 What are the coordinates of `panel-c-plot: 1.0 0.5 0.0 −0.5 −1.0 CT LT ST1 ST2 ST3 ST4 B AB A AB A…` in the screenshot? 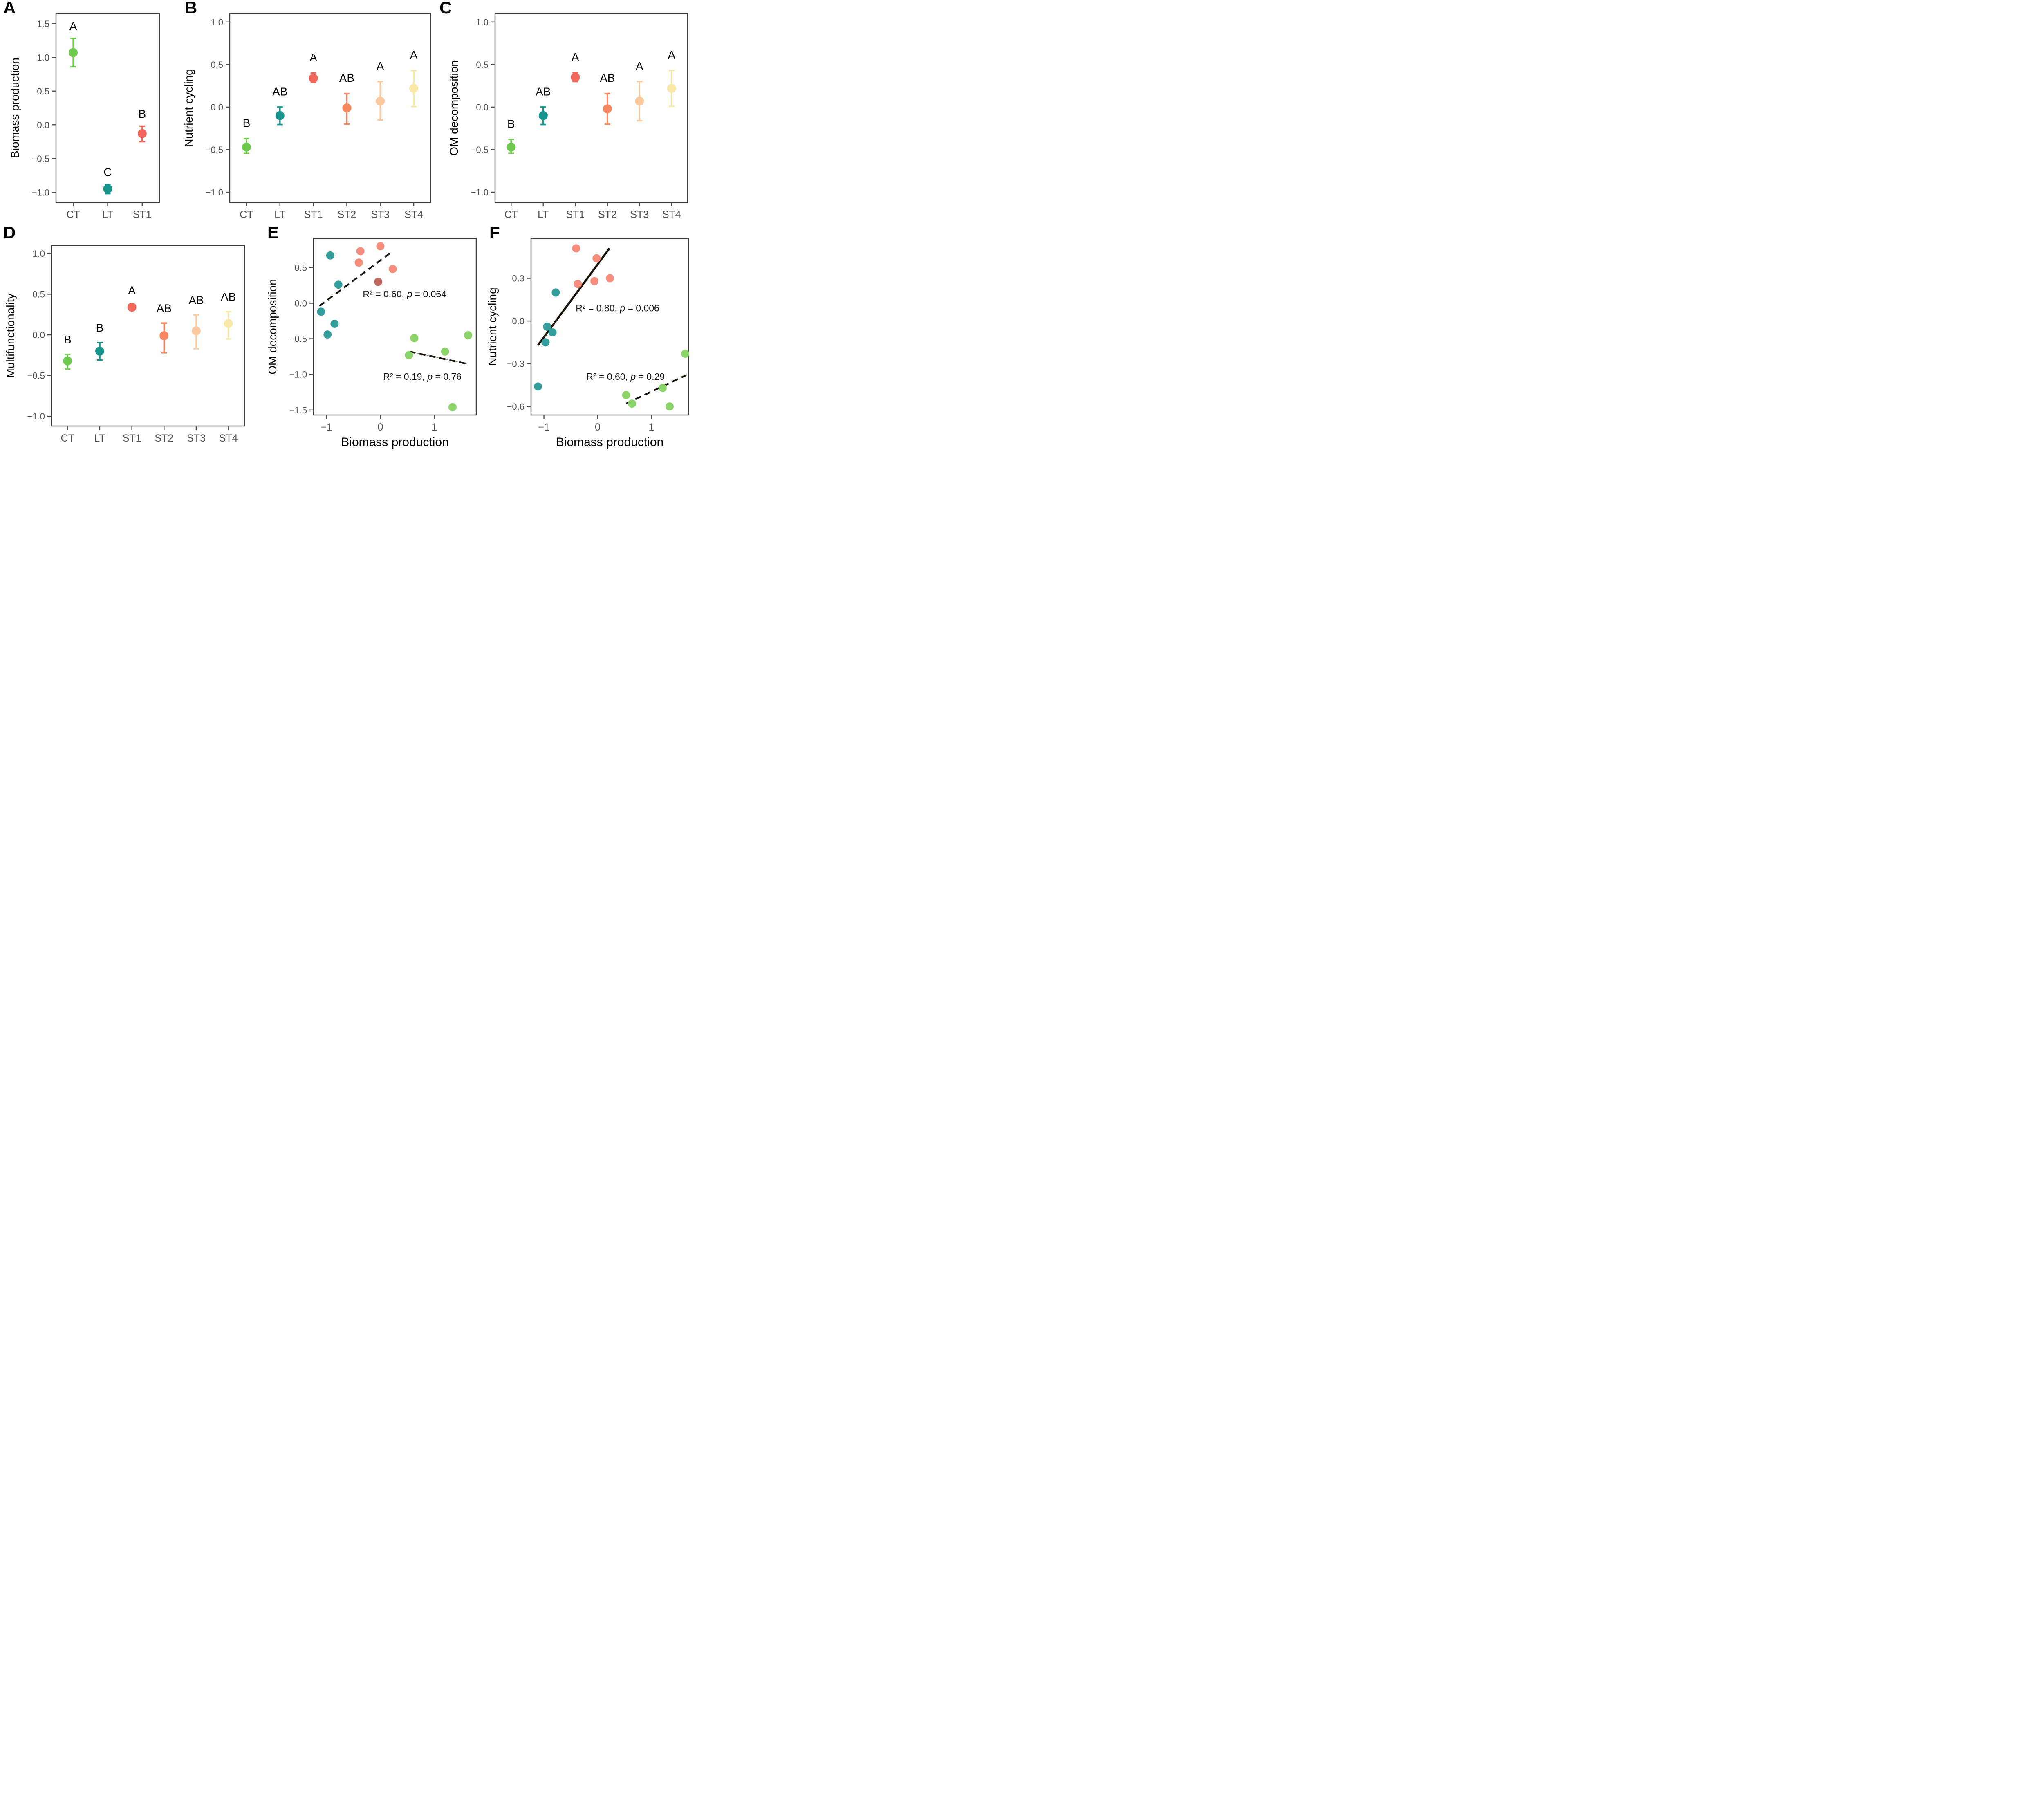 It's located at (580, 117).